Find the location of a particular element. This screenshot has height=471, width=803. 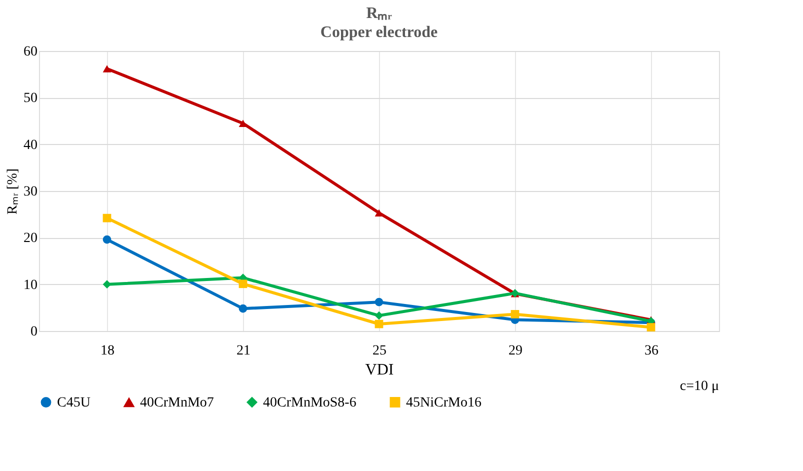

y-tick-label: 30 is located at coordinates (31, 192).